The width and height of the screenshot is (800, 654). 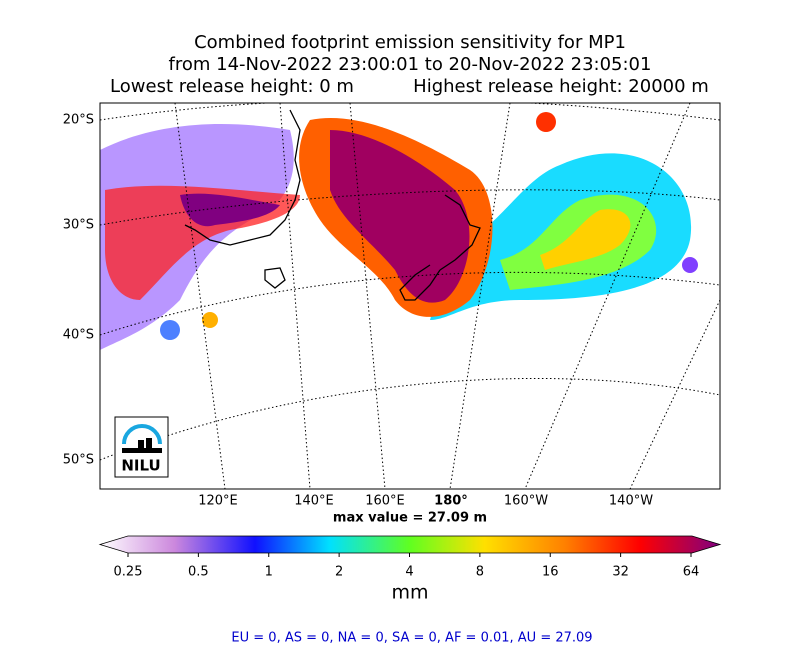 I want to click on lon-label: 120°E, so click(x=218, y=501).